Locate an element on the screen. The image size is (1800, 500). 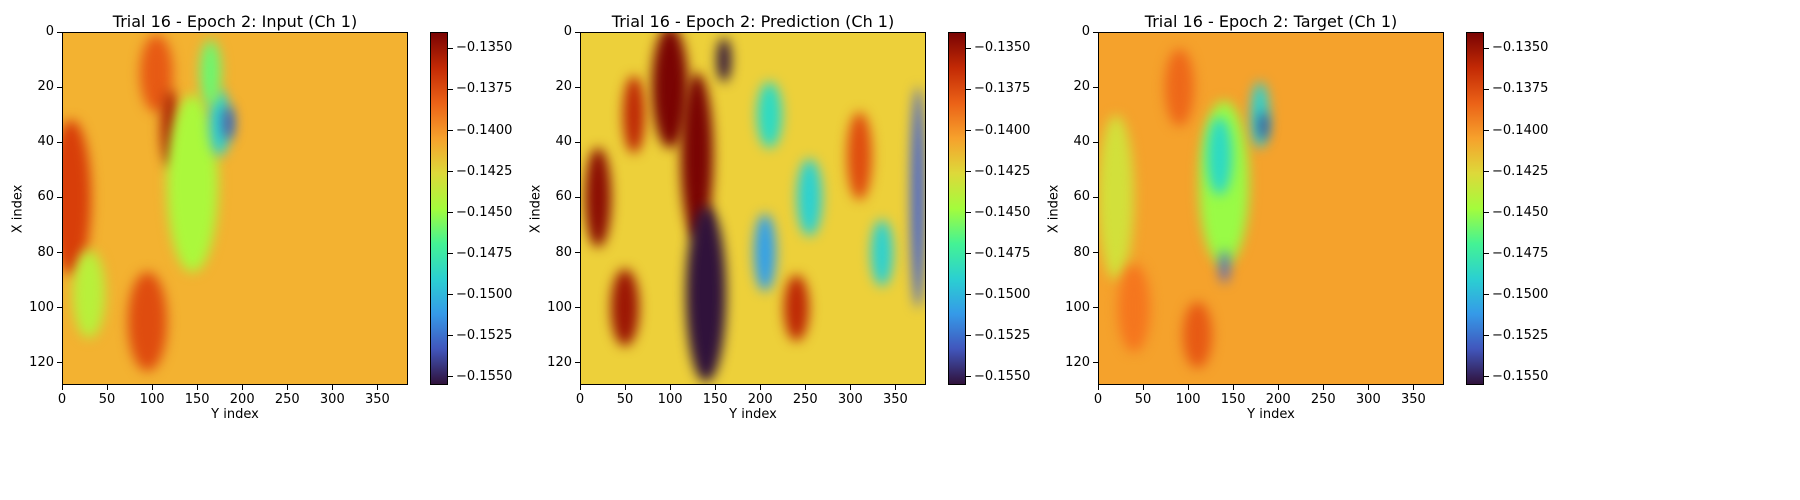
chart-title: Trial 16 - Epoch 2: Target (Ch 1) is located at coordinates (1271, 21).